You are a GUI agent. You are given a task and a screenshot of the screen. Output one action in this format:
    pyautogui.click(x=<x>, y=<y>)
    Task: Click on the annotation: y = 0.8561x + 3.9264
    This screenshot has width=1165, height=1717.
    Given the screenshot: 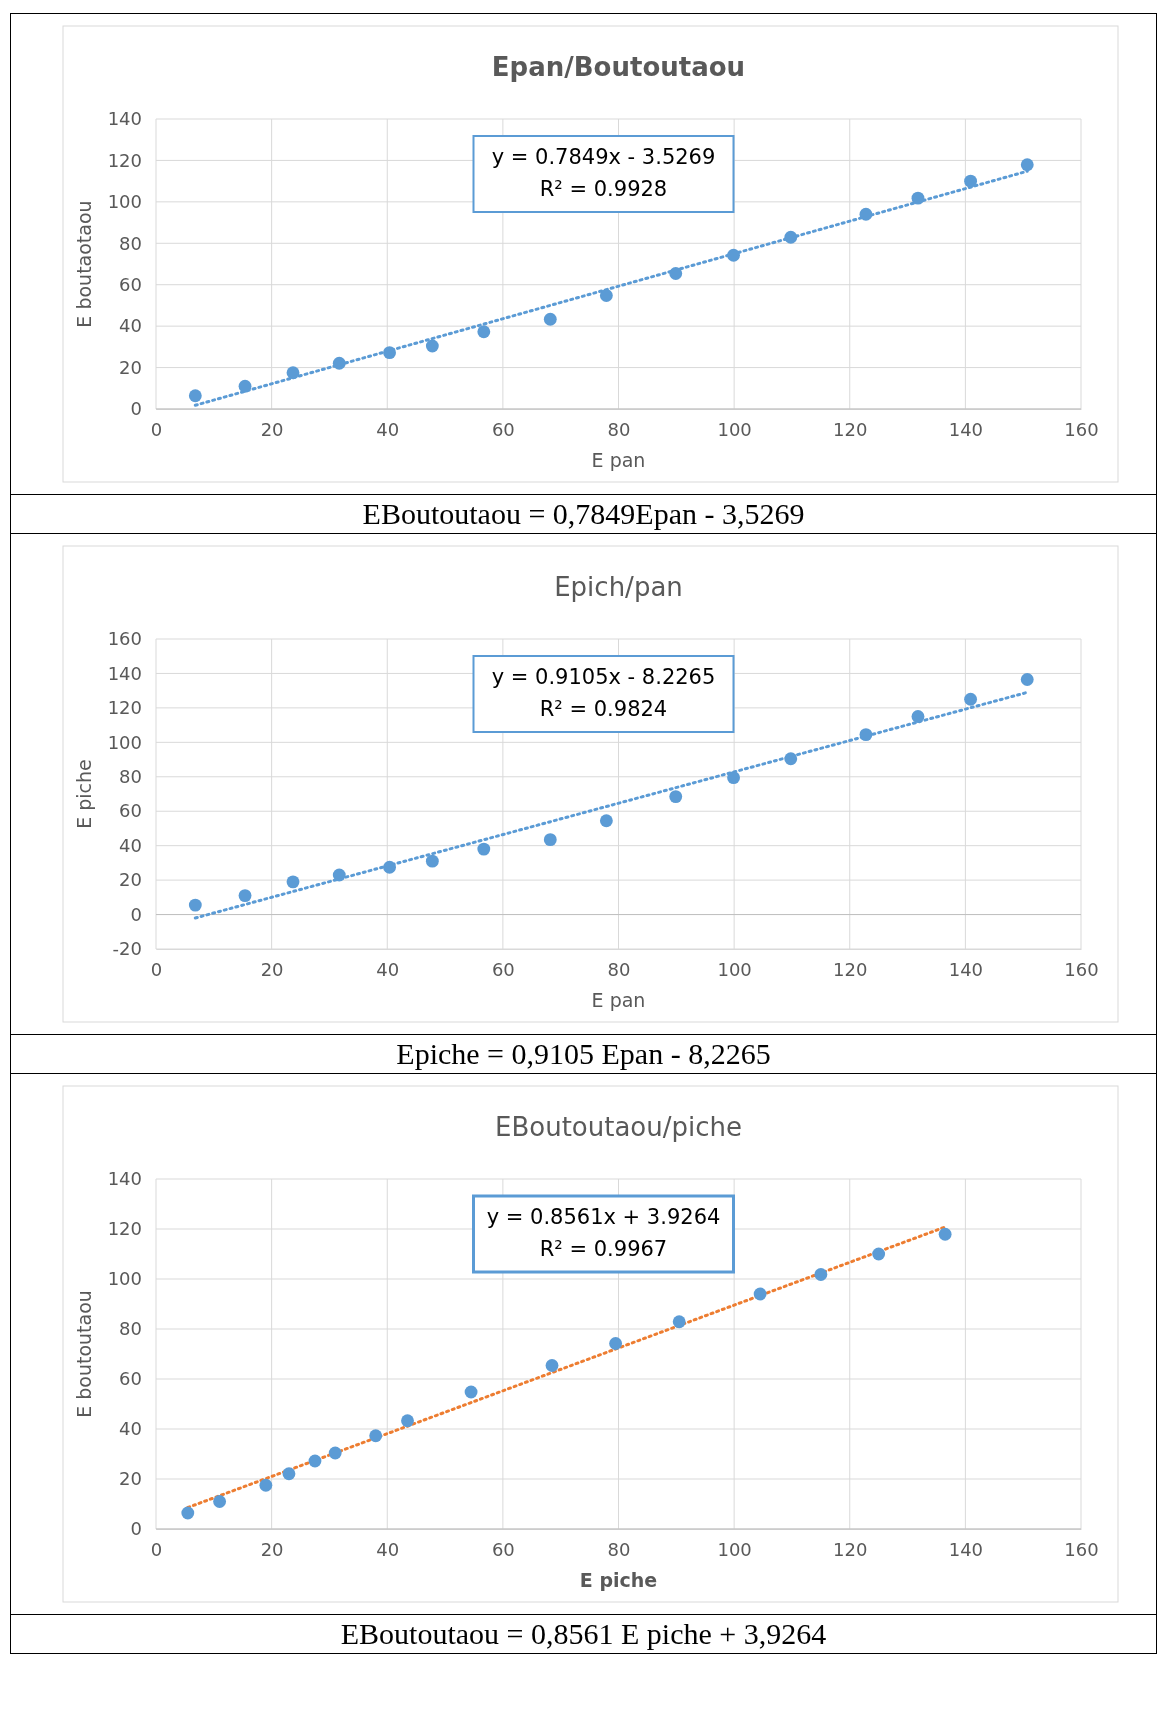 What is the action you would take?
    pyautogui.click(x=603, y=1217)
    